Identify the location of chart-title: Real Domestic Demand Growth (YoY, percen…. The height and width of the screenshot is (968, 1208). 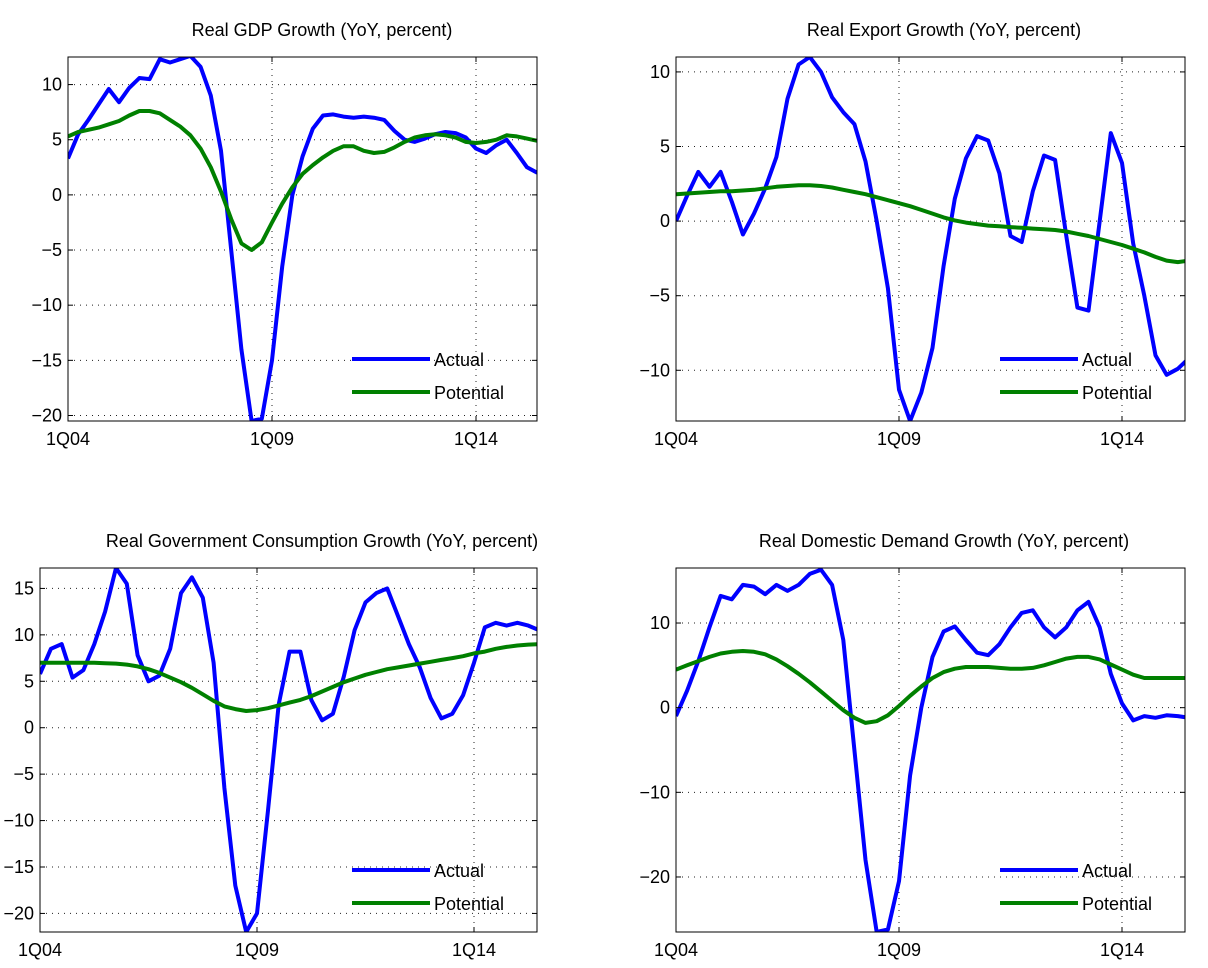
(944, 541).